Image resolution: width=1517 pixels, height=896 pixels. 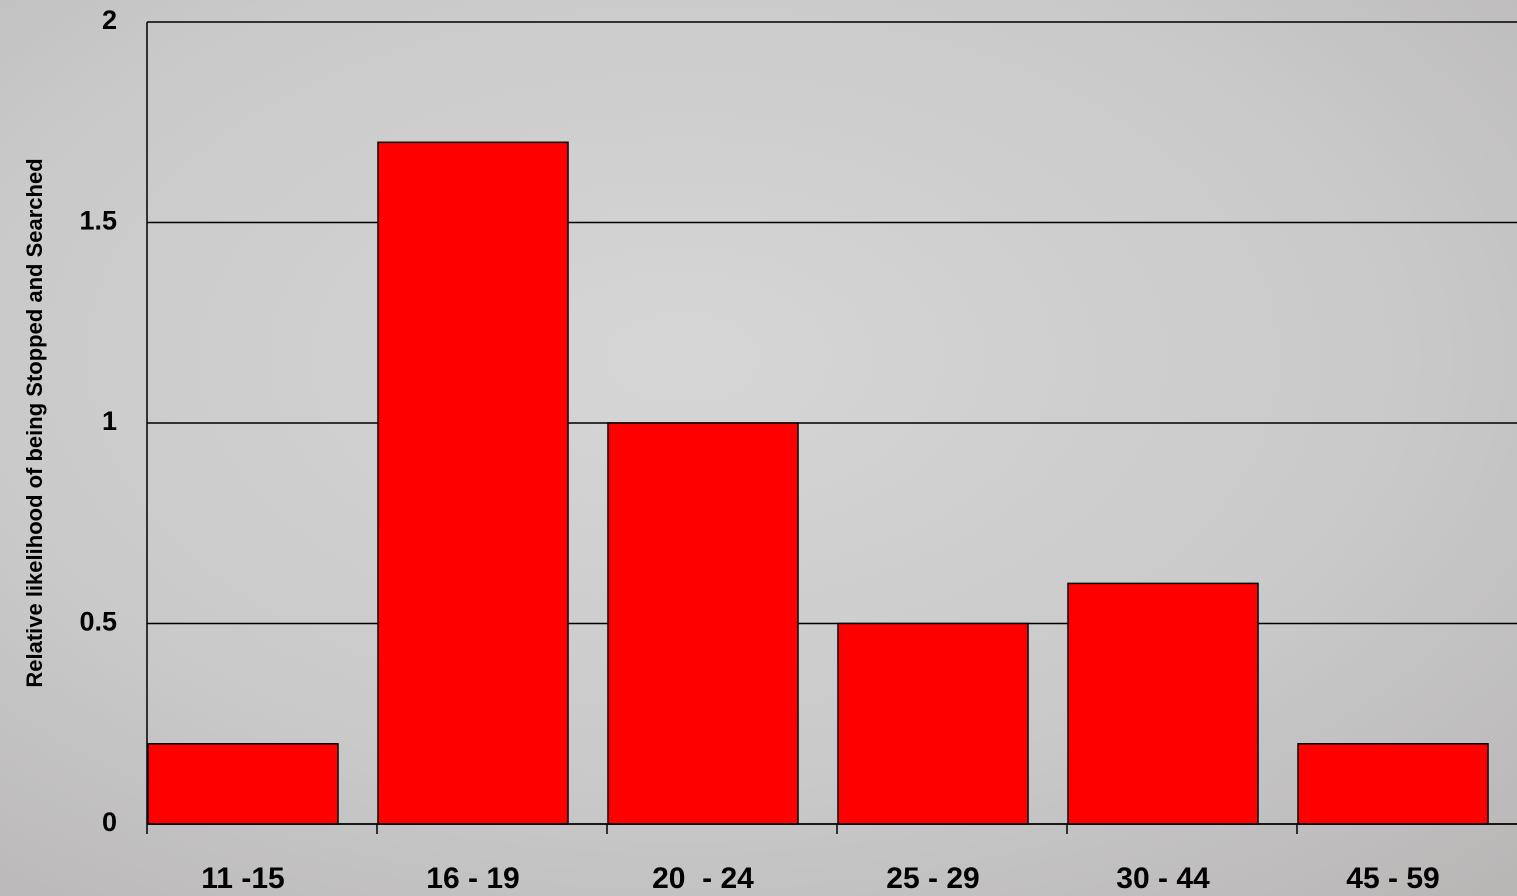 I want to click on x-tick-label: 25 - 29, so click(x=932, y=878).